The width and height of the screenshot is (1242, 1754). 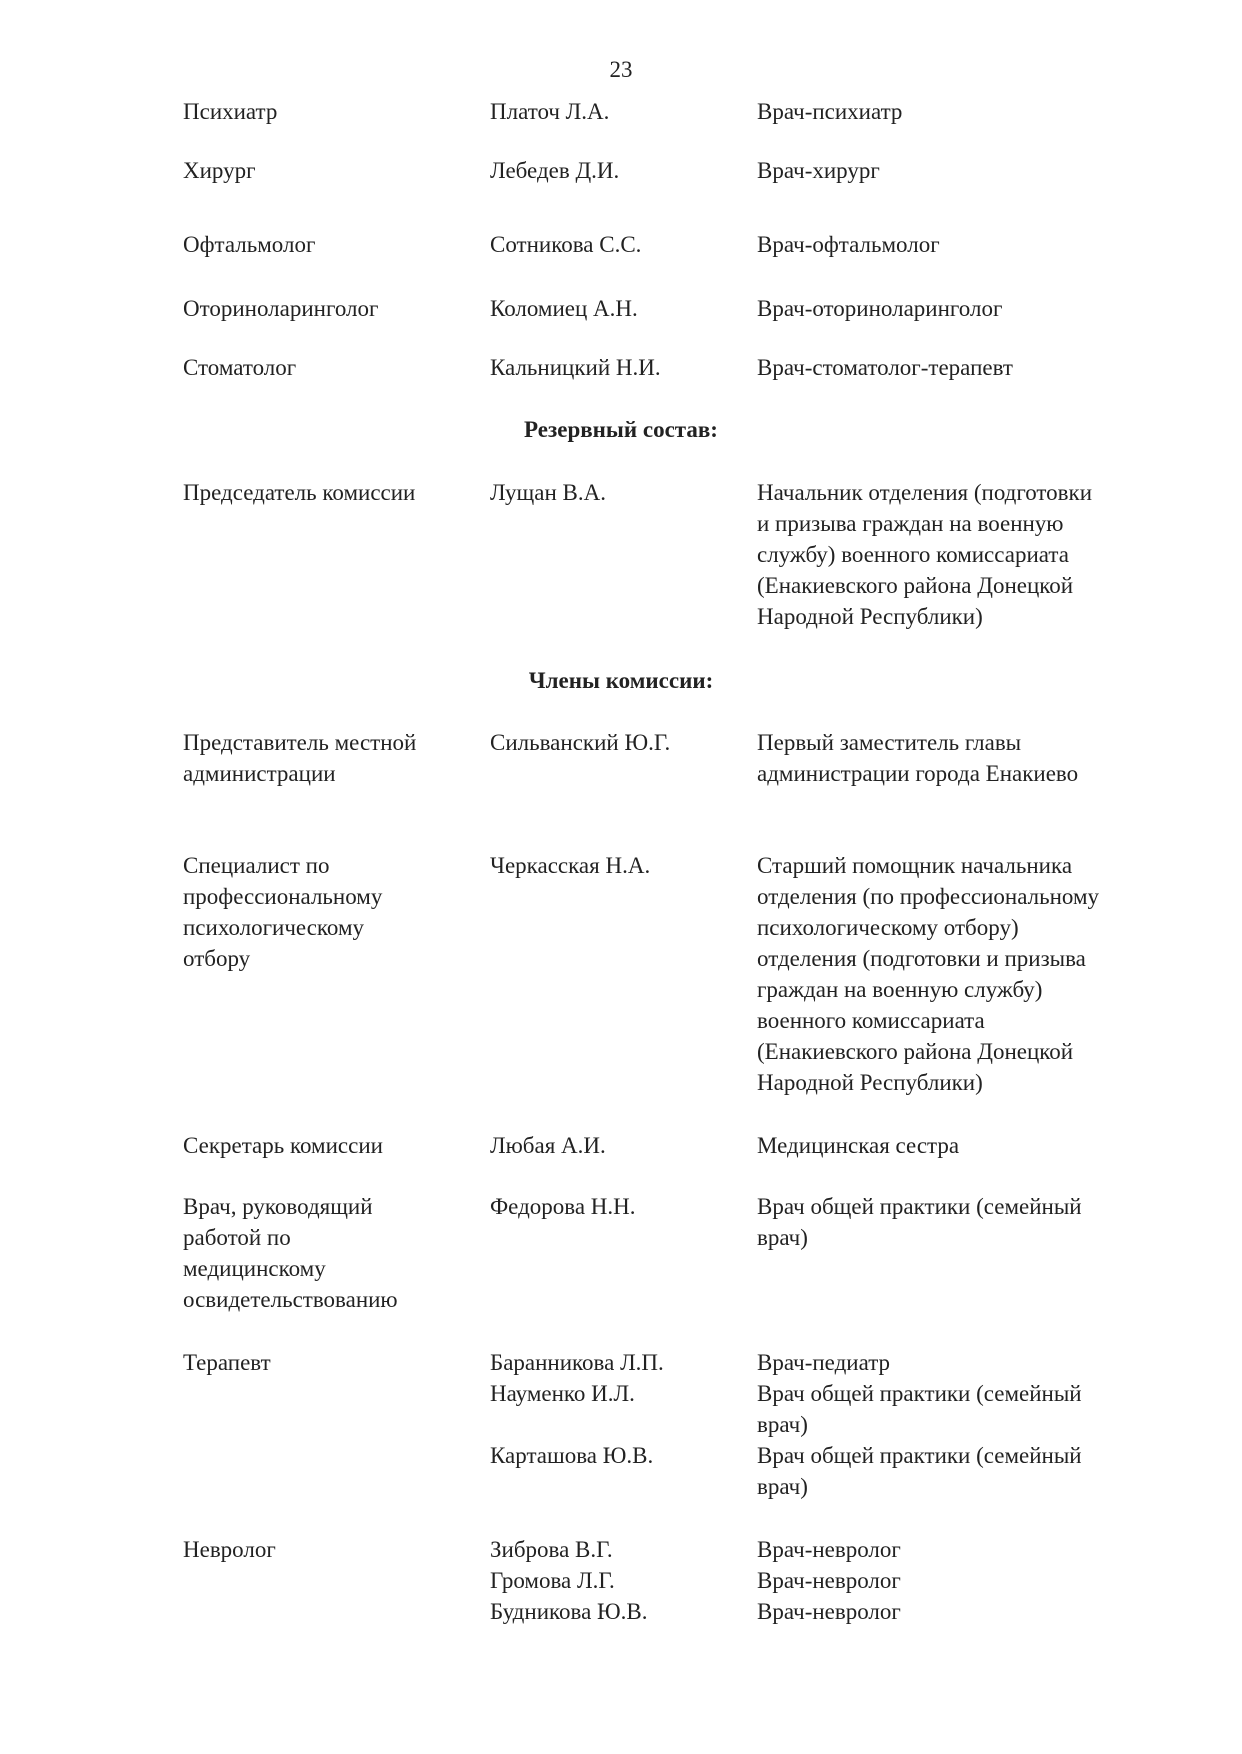 What do you see at coordinates (888, 927) in the screenshot?
I see `member-position-line: психологическому отбору)` at bounding box center [888, 927].